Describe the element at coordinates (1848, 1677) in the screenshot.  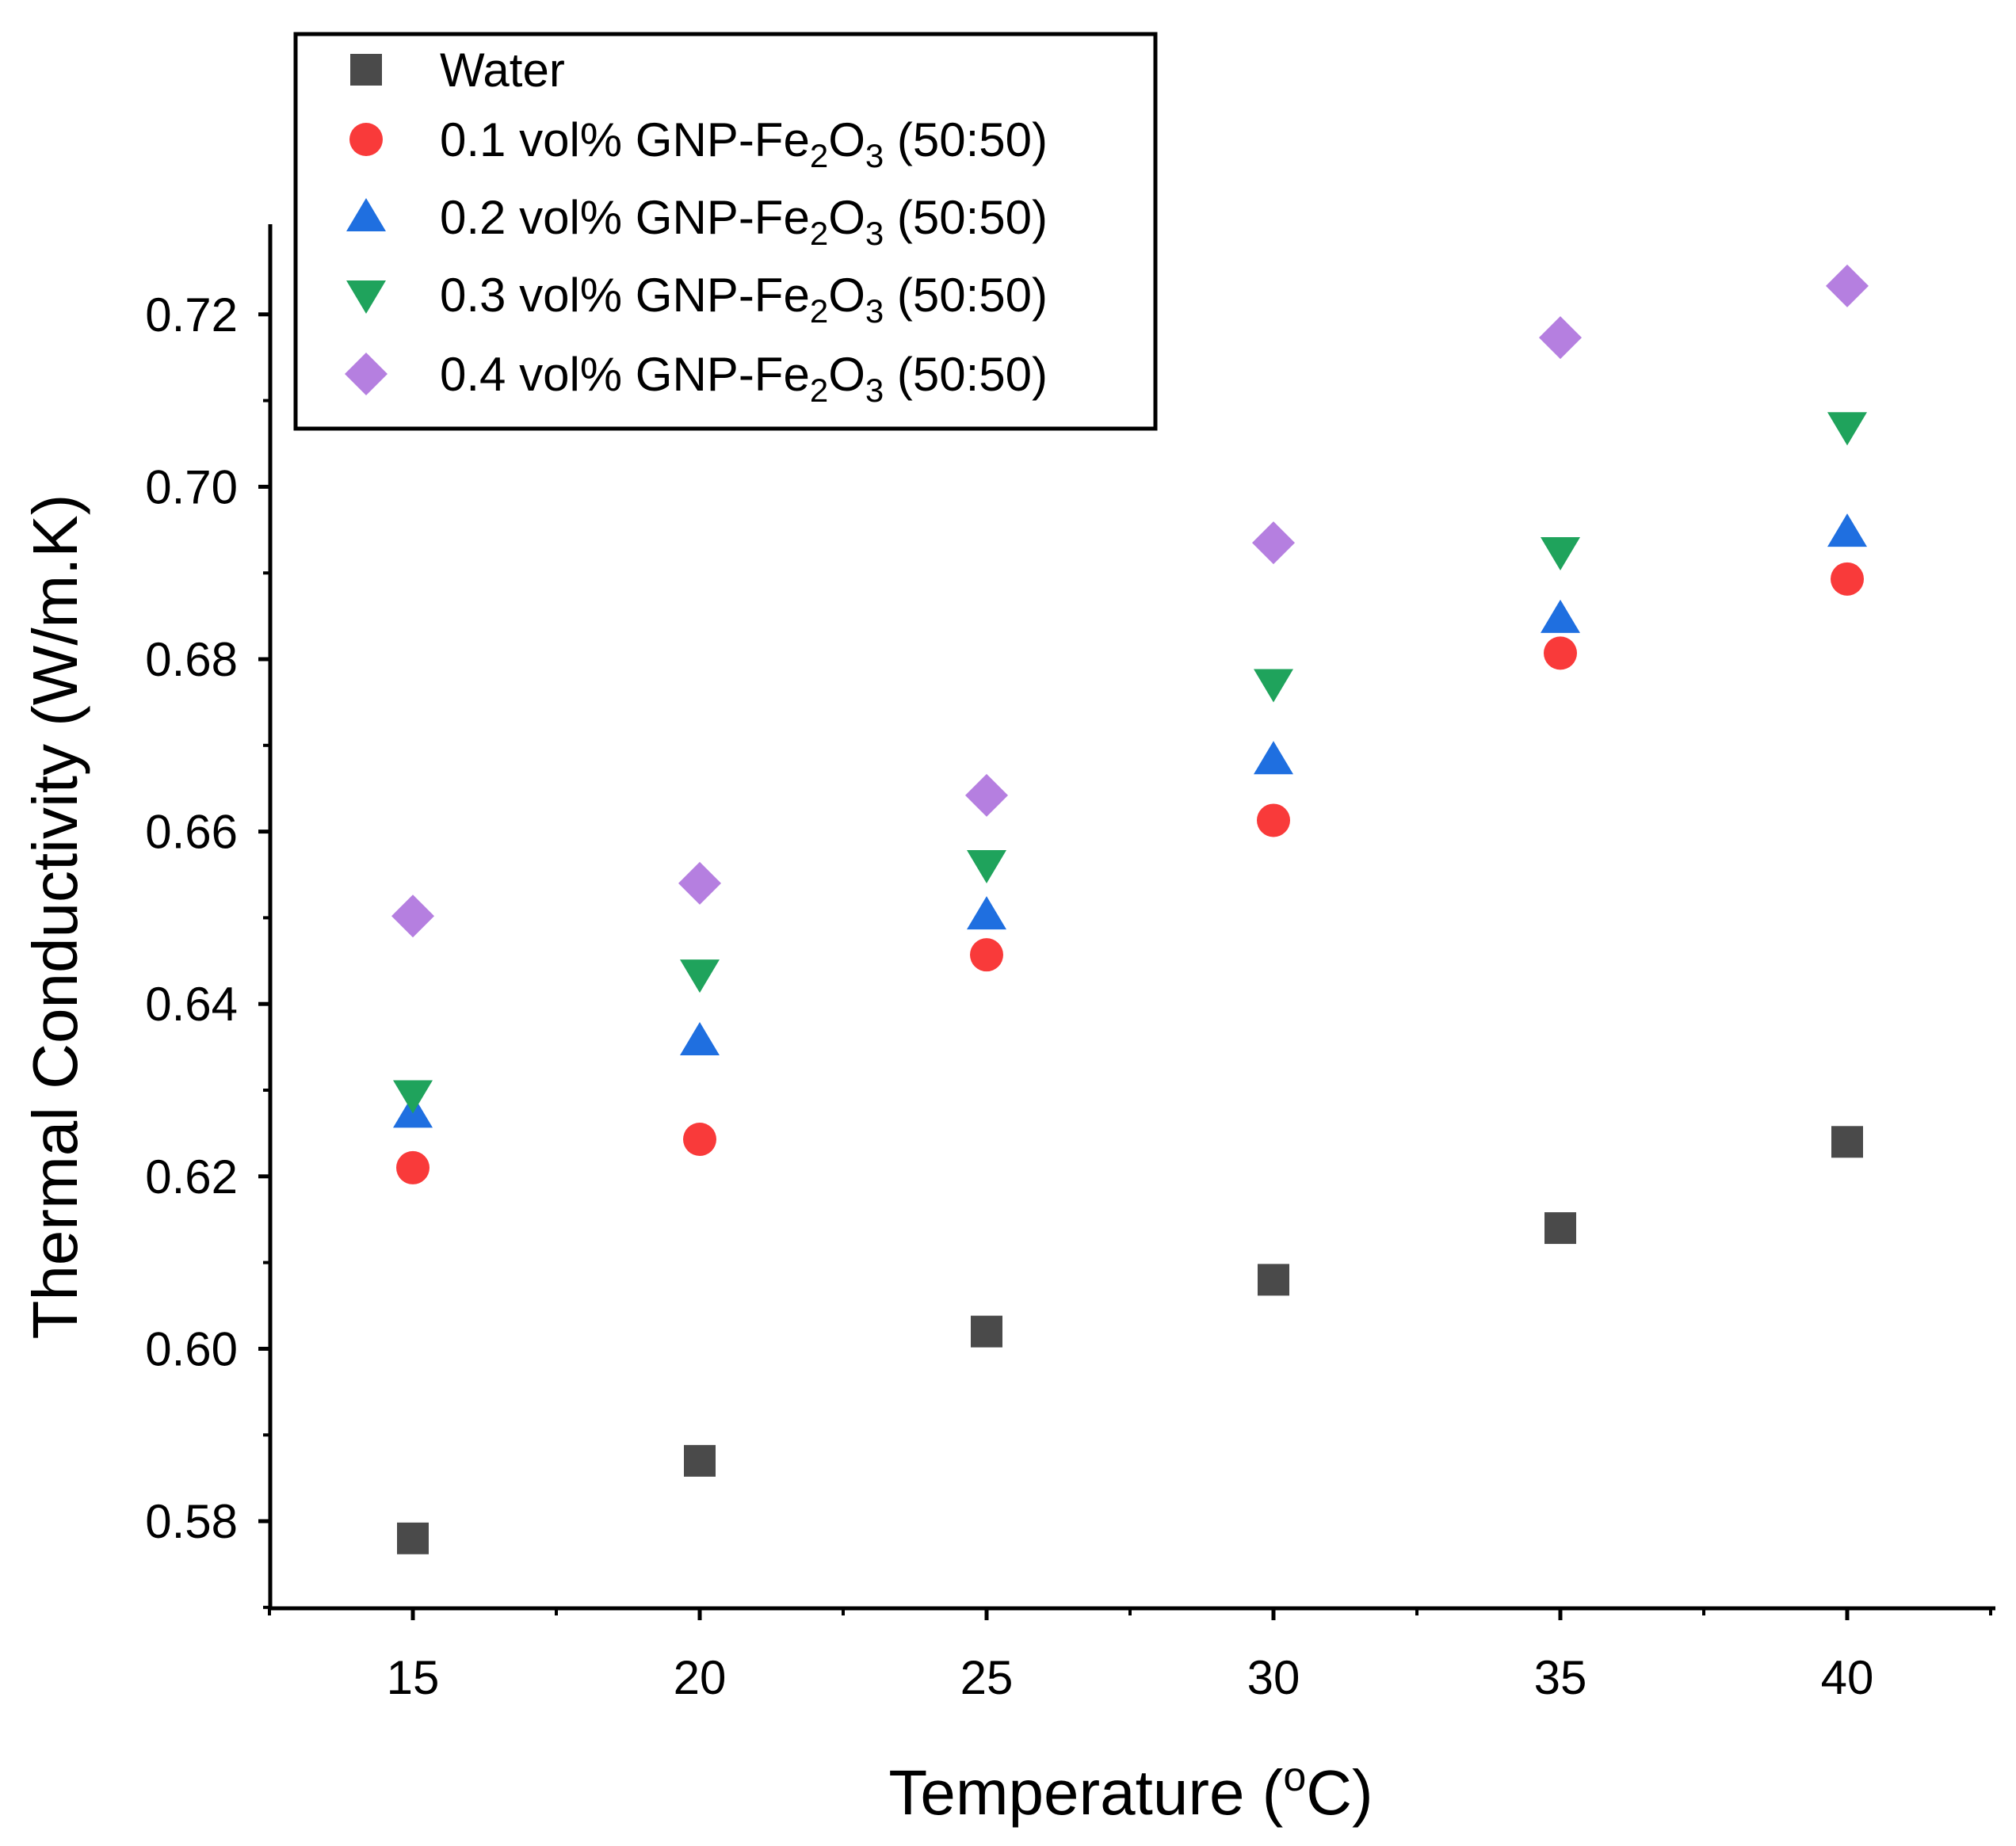
I see `x-tick-label: 40` at that location.